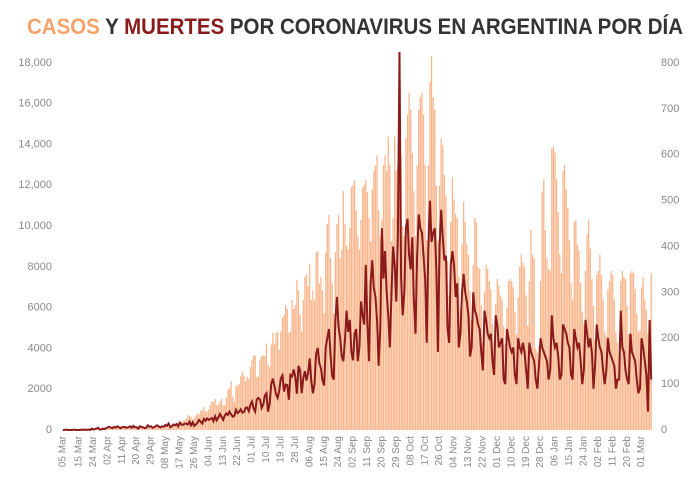 The height and width of the screenshot is (494, 699). I want to click on x-tick-label: 11 Feb, so click(612, 451).